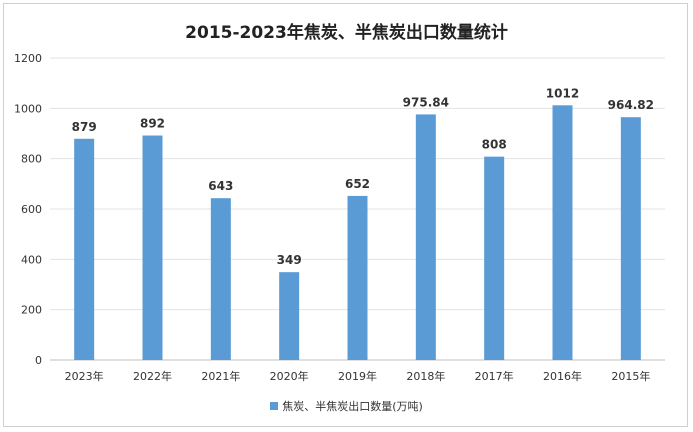 This screenshot has height=432, width=693. I want to click on x-tick-label: 2020年, so click(289, 376).